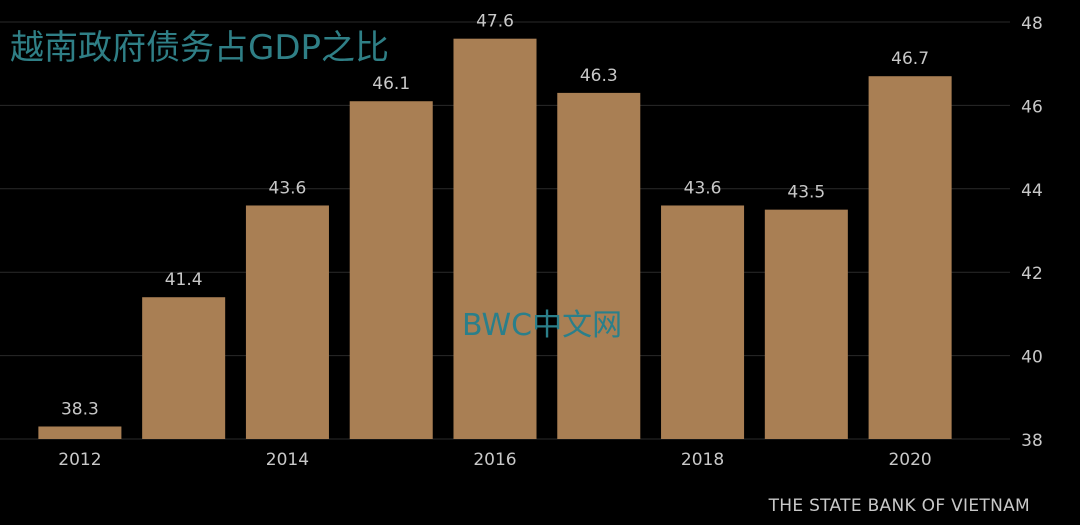 The height and width of the screenshot is (525, 1080). I want to click on y-axis-ticks: 38 40 42 44 46 48, so click(1032, 232).